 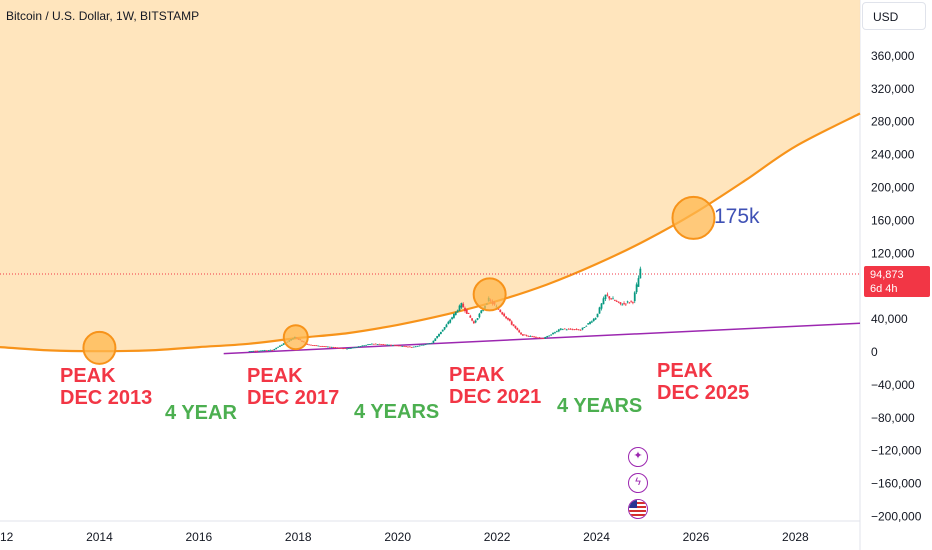 What do you see at coordinates (703, 382) in the screenshot?
I see `peak-2025-label: PEAK DEC 2025` at bounding box center [703, 382].